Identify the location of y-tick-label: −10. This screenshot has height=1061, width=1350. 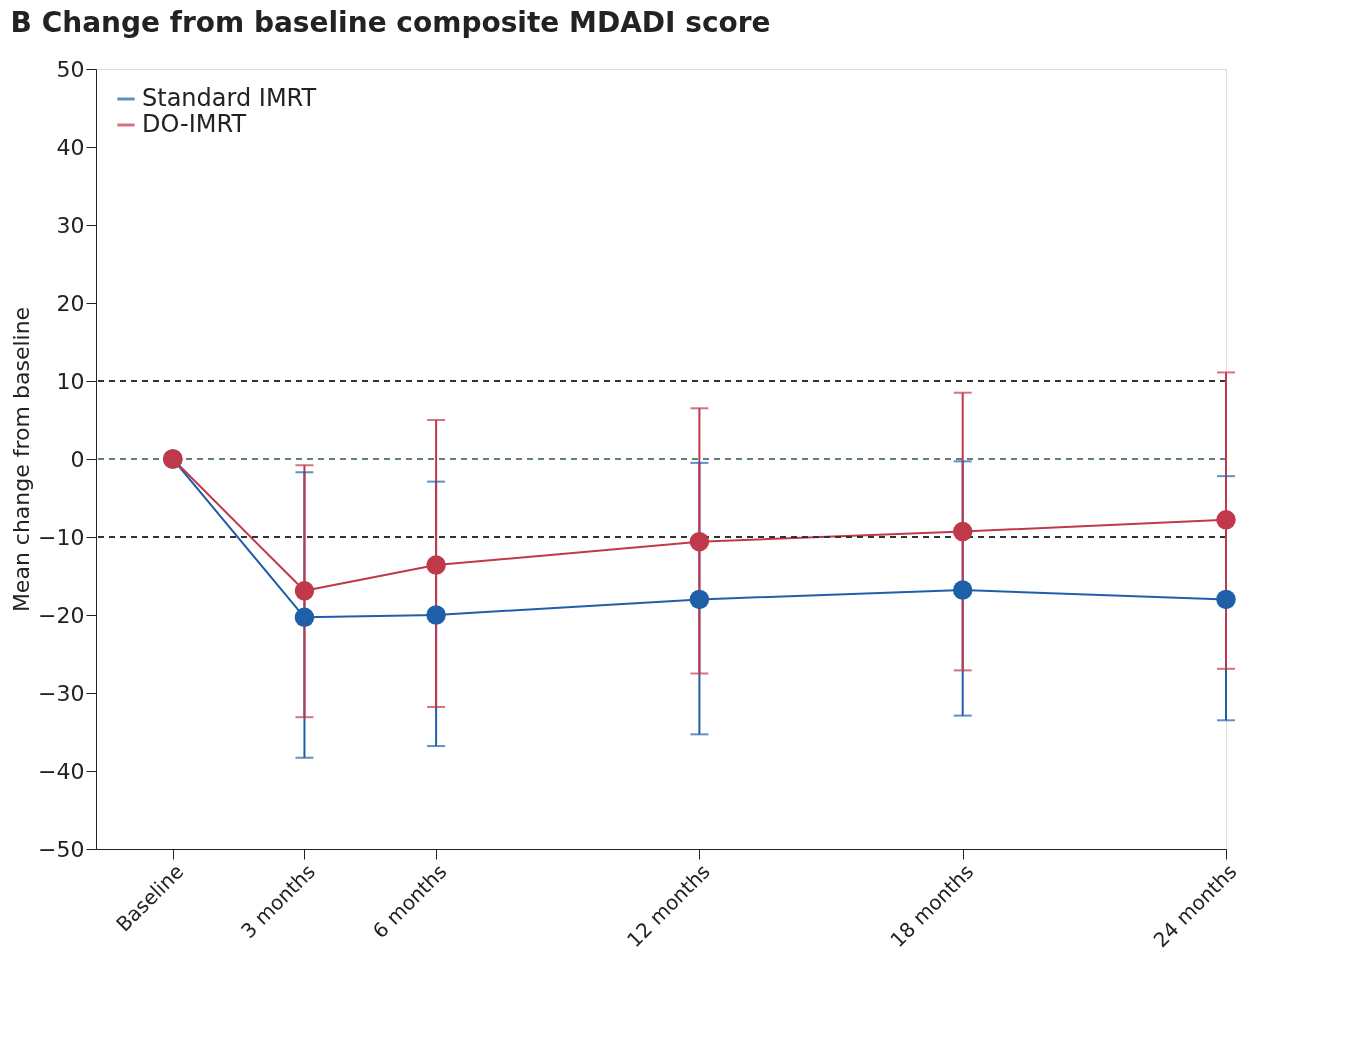
(61, 537).